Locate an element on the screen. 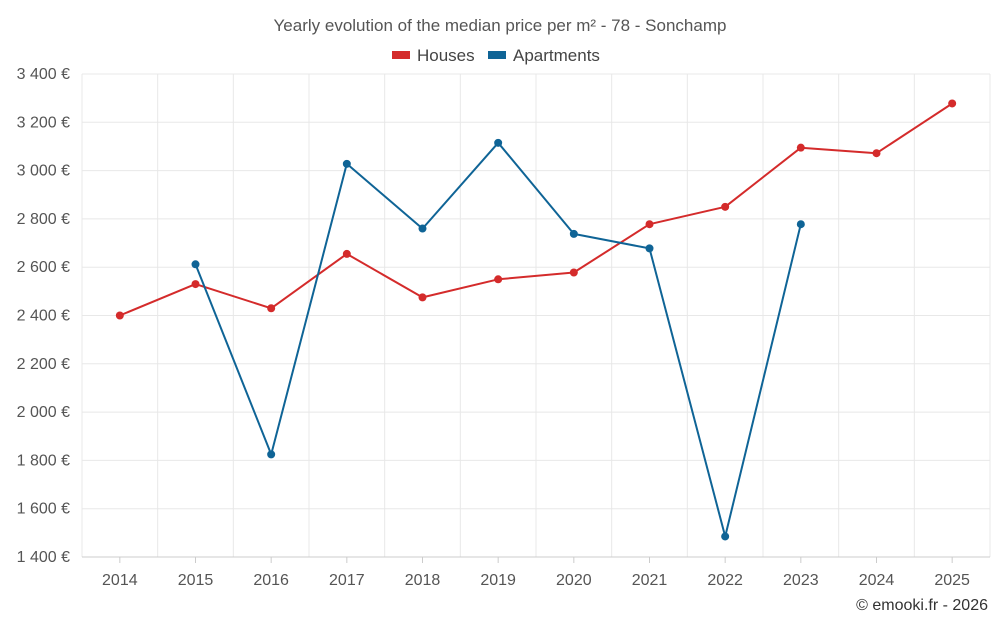 This screenshot has height=625, width=1000. data-point-apartments-2018 is located at coordinates (422, 228).